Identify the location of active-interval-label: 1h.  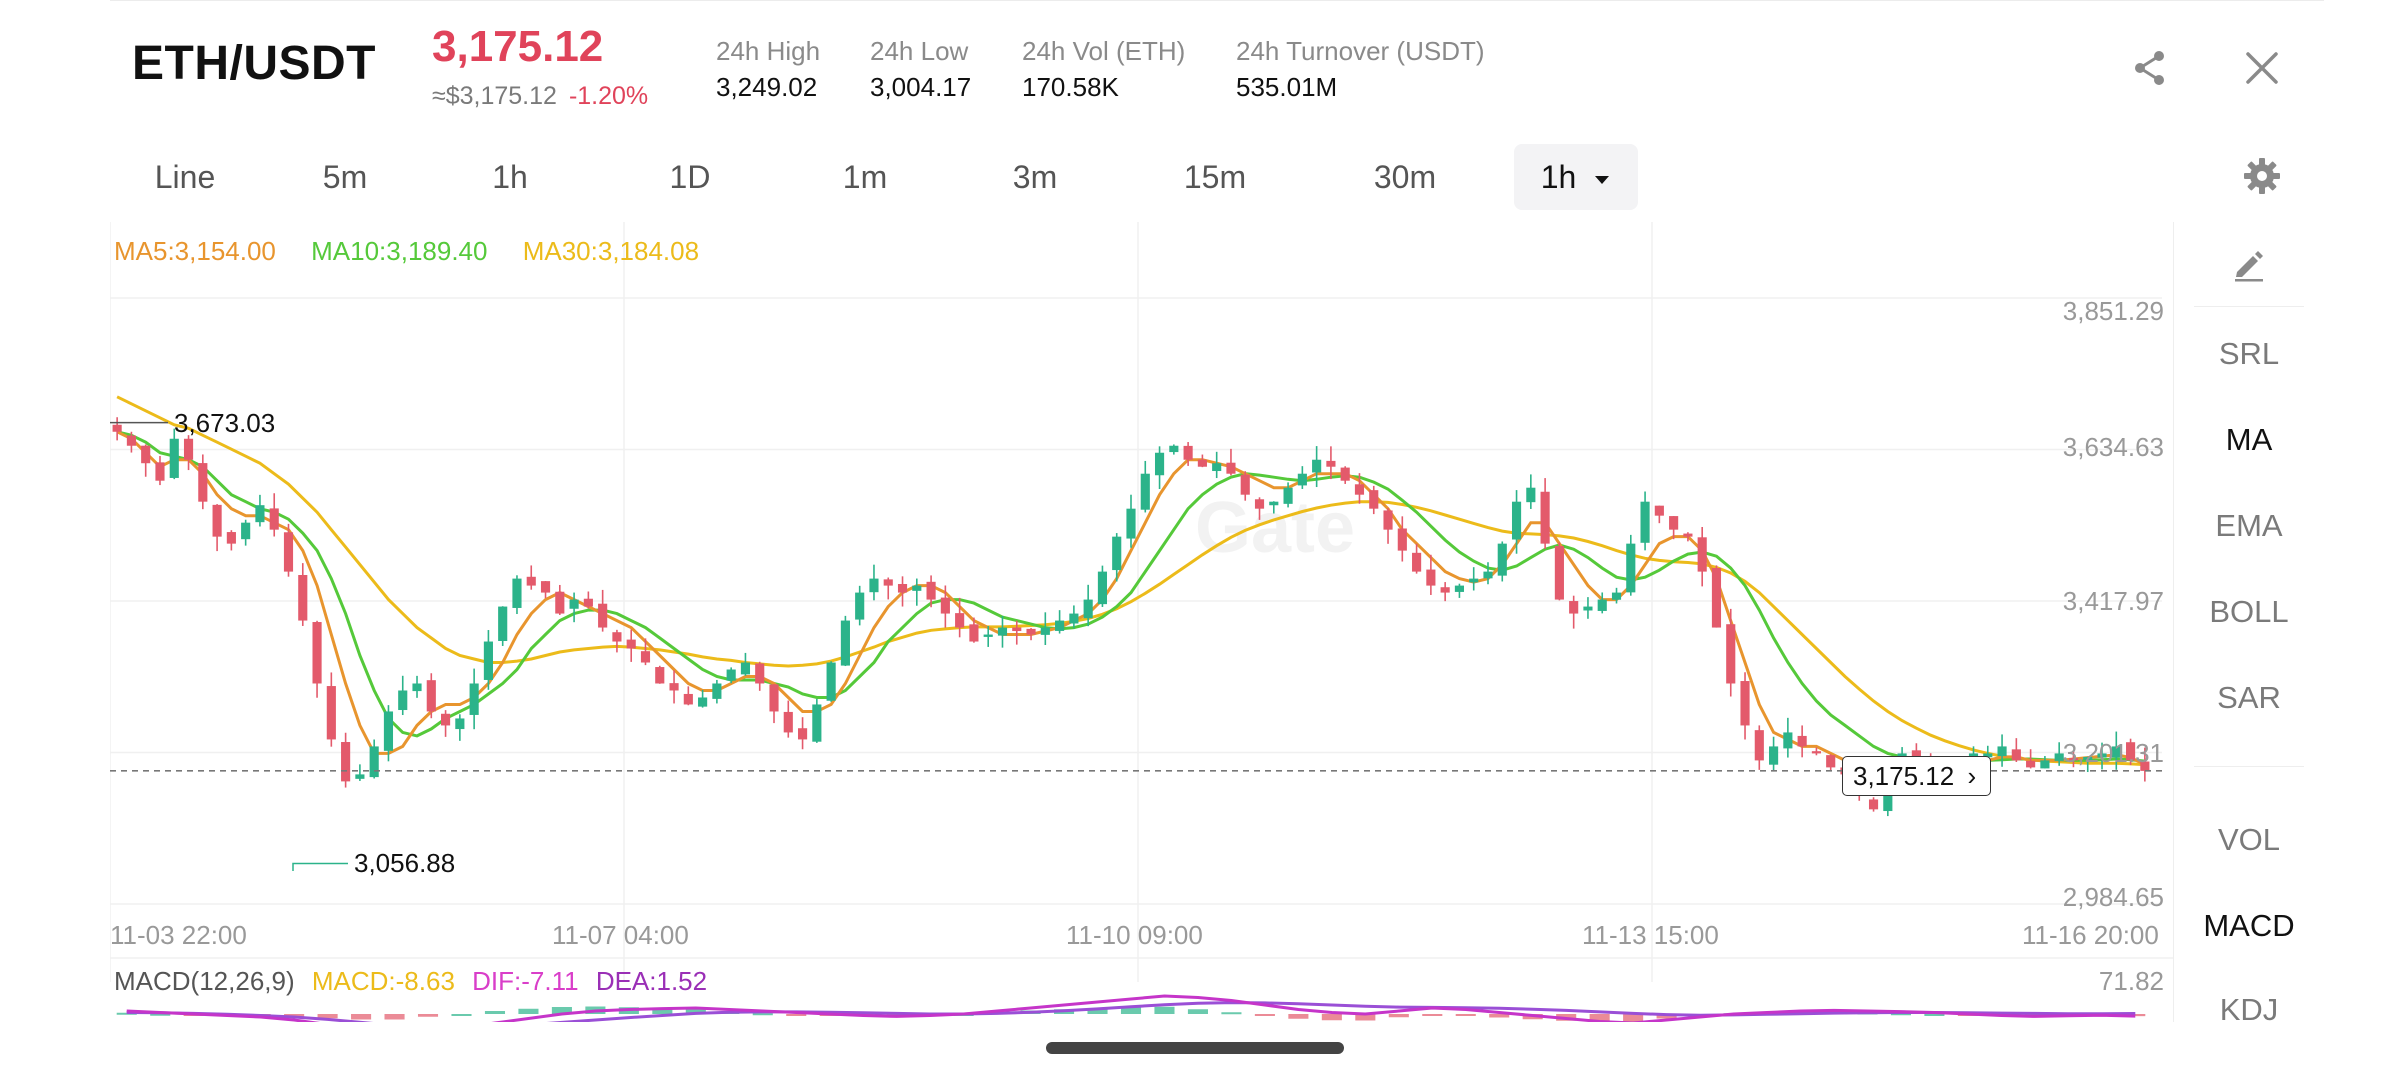
(1558, 177).